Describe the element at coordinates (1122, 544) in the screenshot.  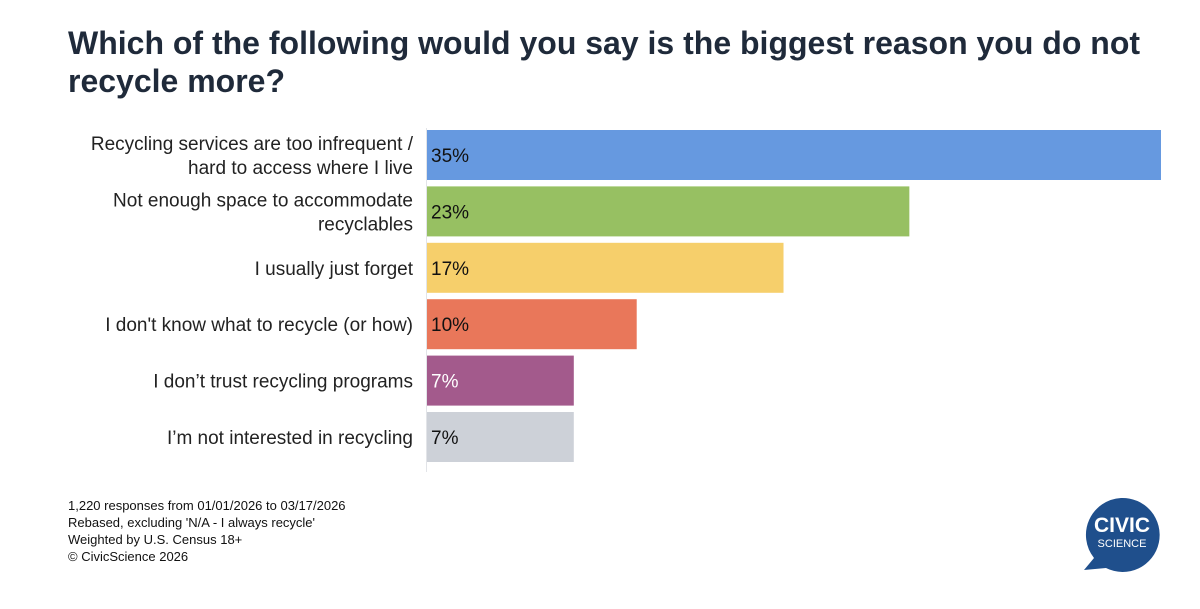
I see `logo-text-science: SCIENCE` at that location.